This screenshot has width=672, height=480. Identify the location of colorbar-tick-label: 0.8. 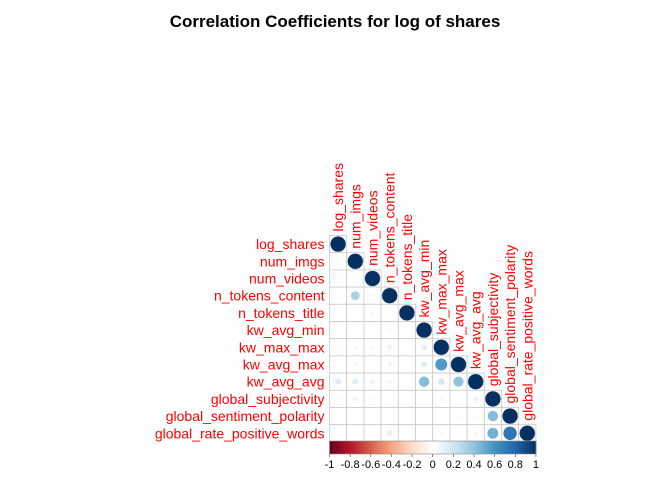
(515, 465).